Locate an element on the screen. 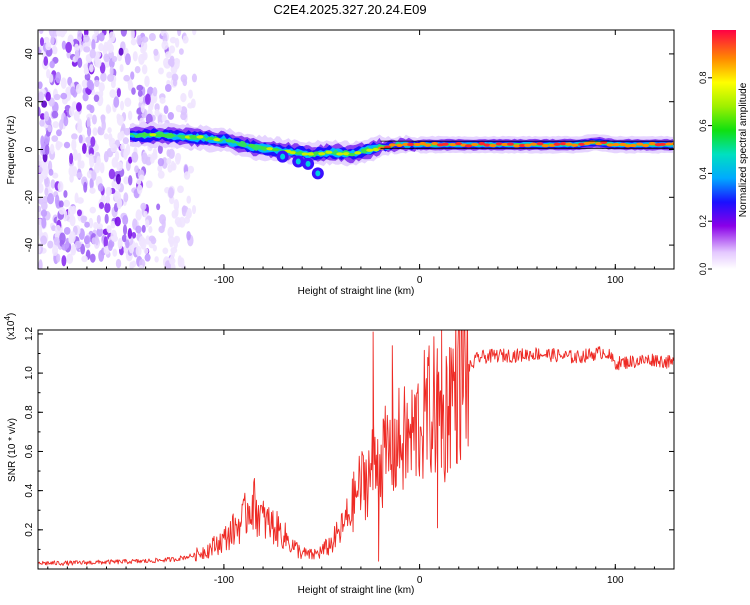 The width and height of the screenshot is (750, 605). colorbar-tick-label: 0.2 is located at coordinates (703, 221).